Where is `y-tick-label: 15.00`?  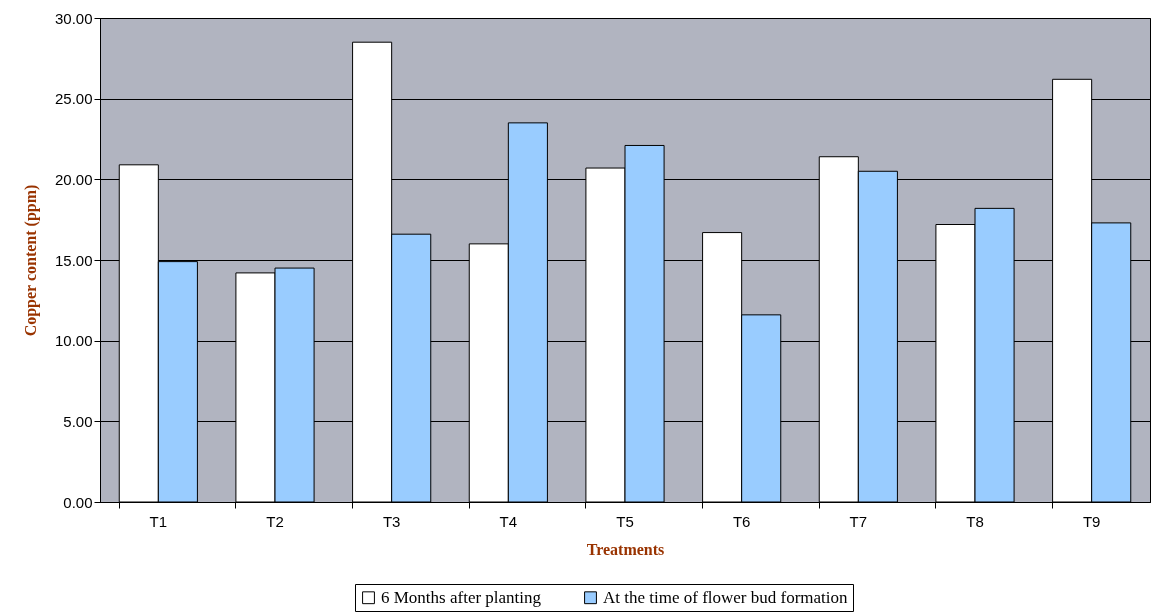 y-tick-label: 15.00 is located at coordinates (73, 260).